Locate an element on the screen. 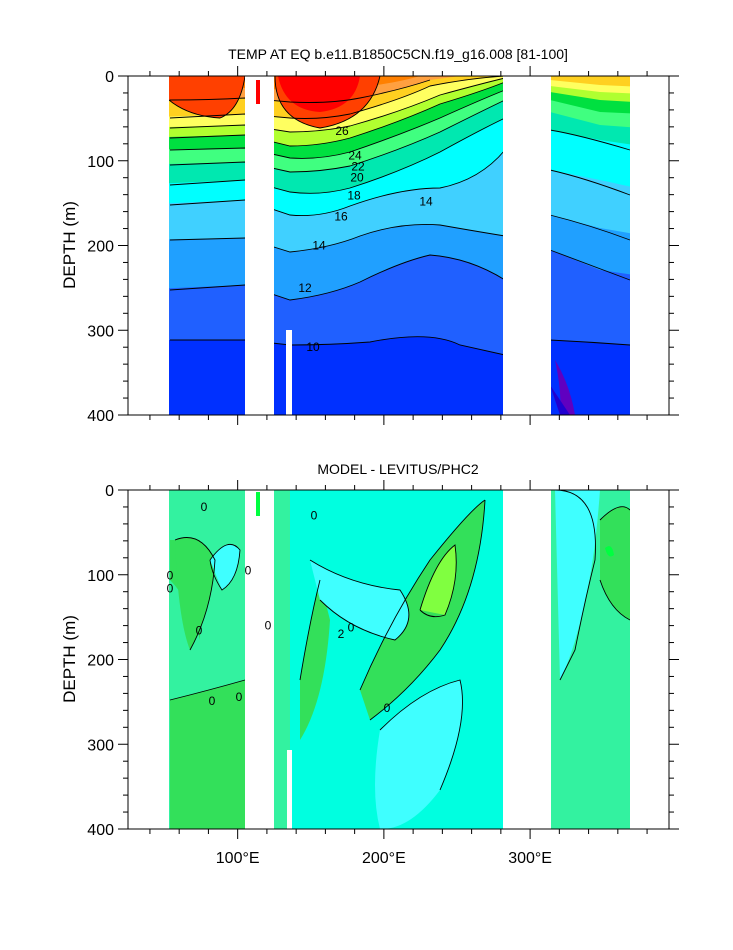 The height and width of the screenshot is (950, 733). diff-cyan-patch-atlantic is located at coordinates (577, 585).